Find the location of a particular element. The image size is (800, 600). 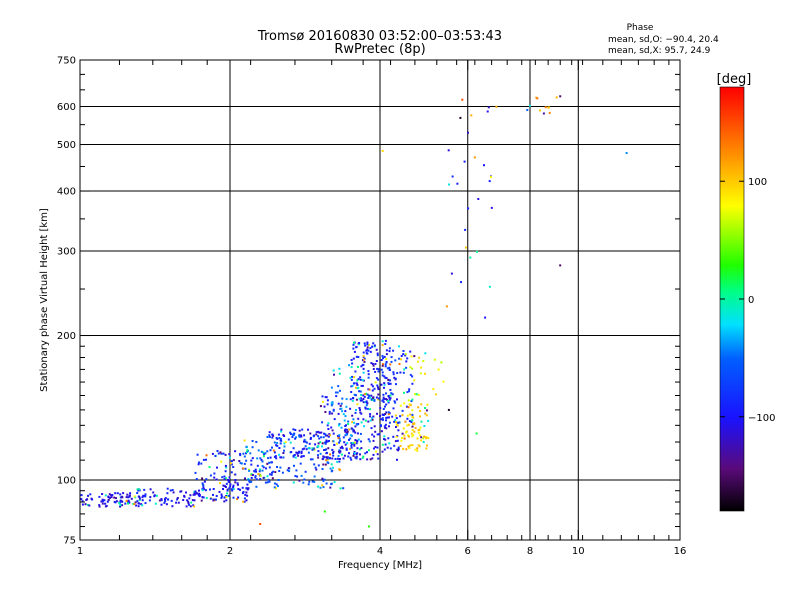

x-tick-label: 2 is located at coordinates (230, 551).